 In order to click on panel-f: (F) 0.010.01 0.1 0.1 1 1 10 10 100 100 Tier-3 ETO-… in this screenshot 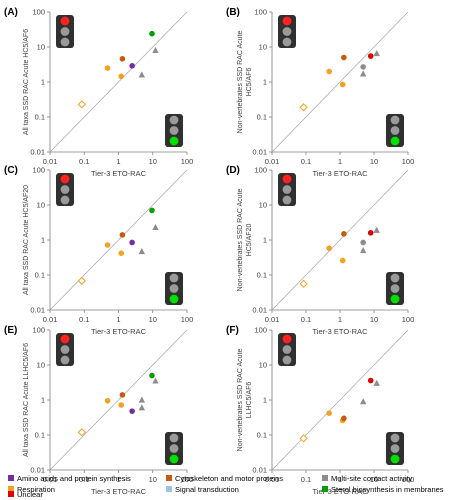, I will do `click(320, 410)`.